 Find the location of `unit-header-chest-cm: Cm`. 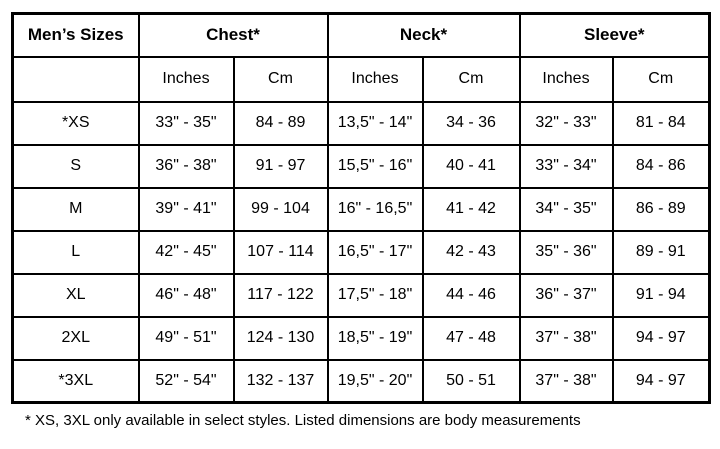

unit-header-chest-cm: Cm is located at coordinates (280, 79).